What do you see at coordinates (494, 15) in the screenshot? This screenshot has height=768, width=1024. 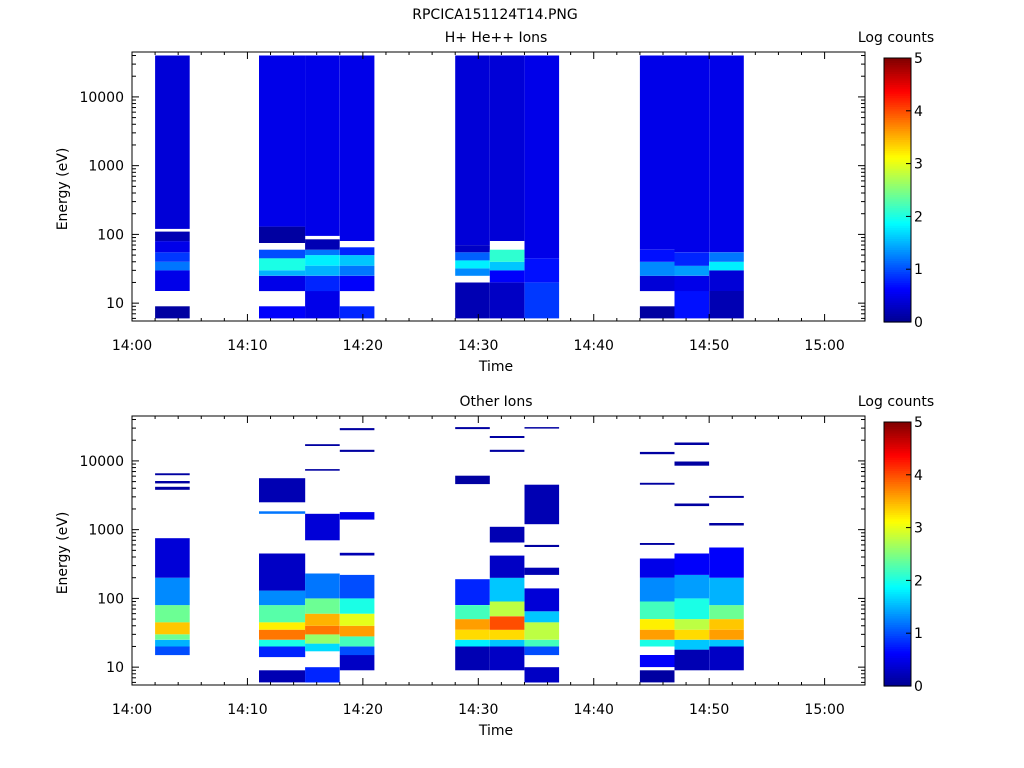 I see `figure-title: RPCICA151124T14.PNG` at bounding box center [494, 15].